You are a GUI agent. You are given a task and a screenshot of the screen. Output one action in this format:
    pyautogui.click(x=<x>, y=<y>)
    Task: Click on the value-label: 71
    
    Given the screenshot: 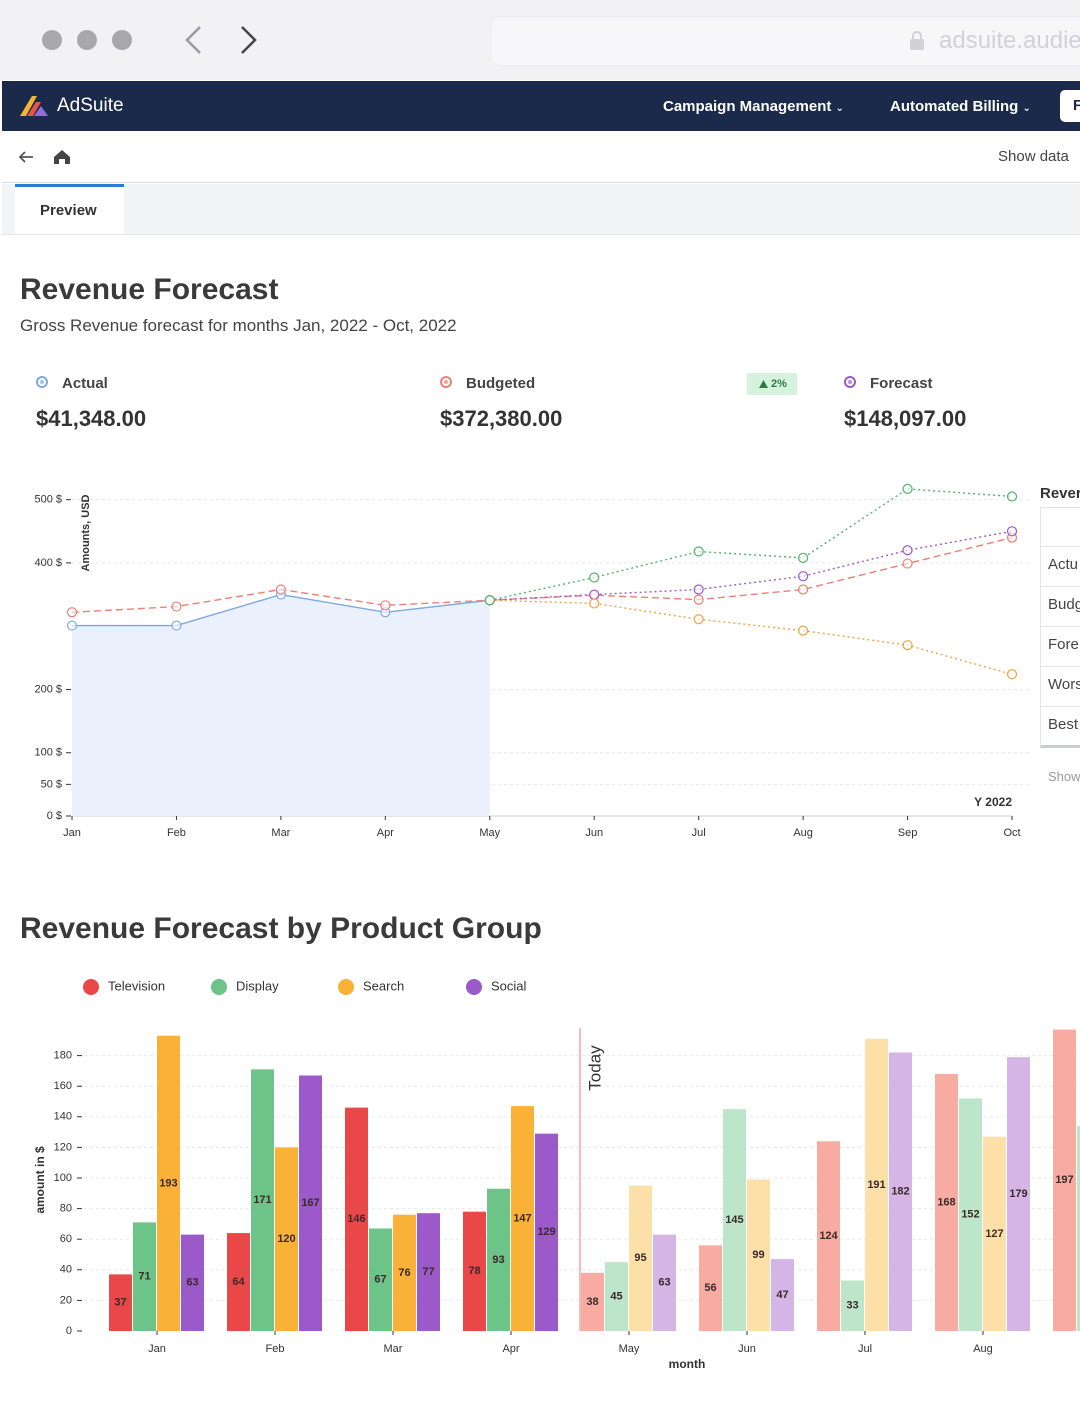 What is the action you would take?
    pyautogui.click(x=144, y=1277)
    